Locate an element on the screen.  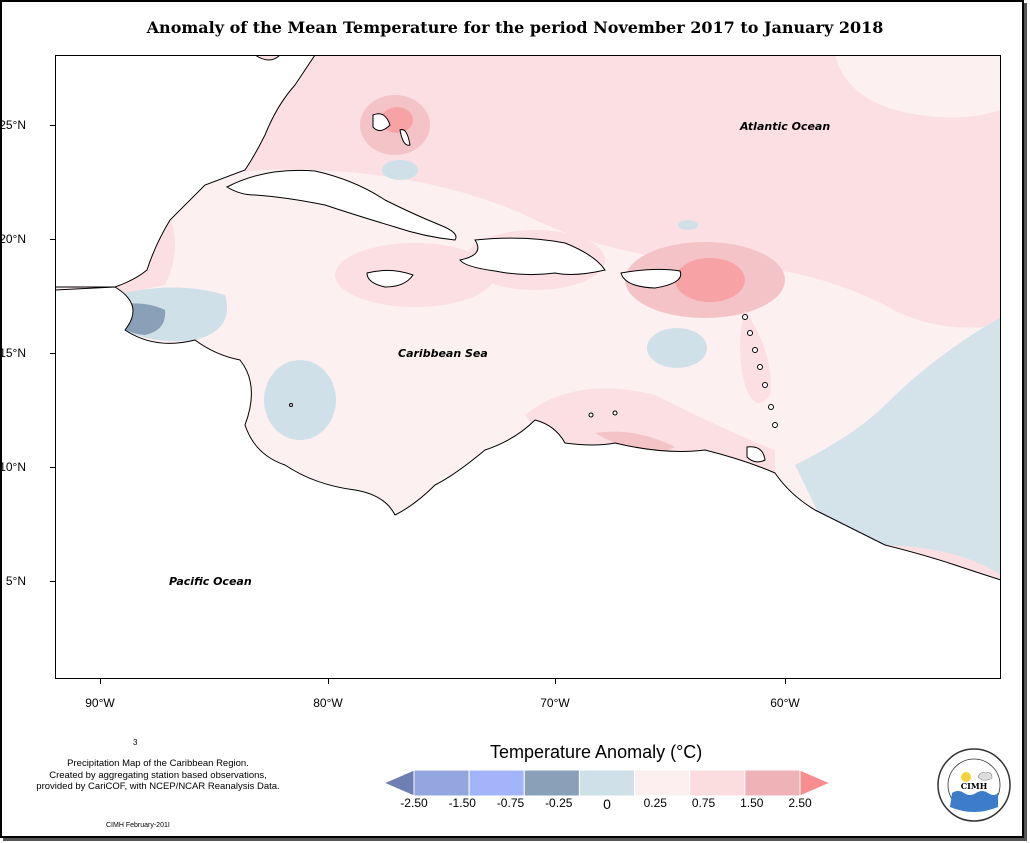
anomaly-field-jamaica is located at coordinates (415, 275).